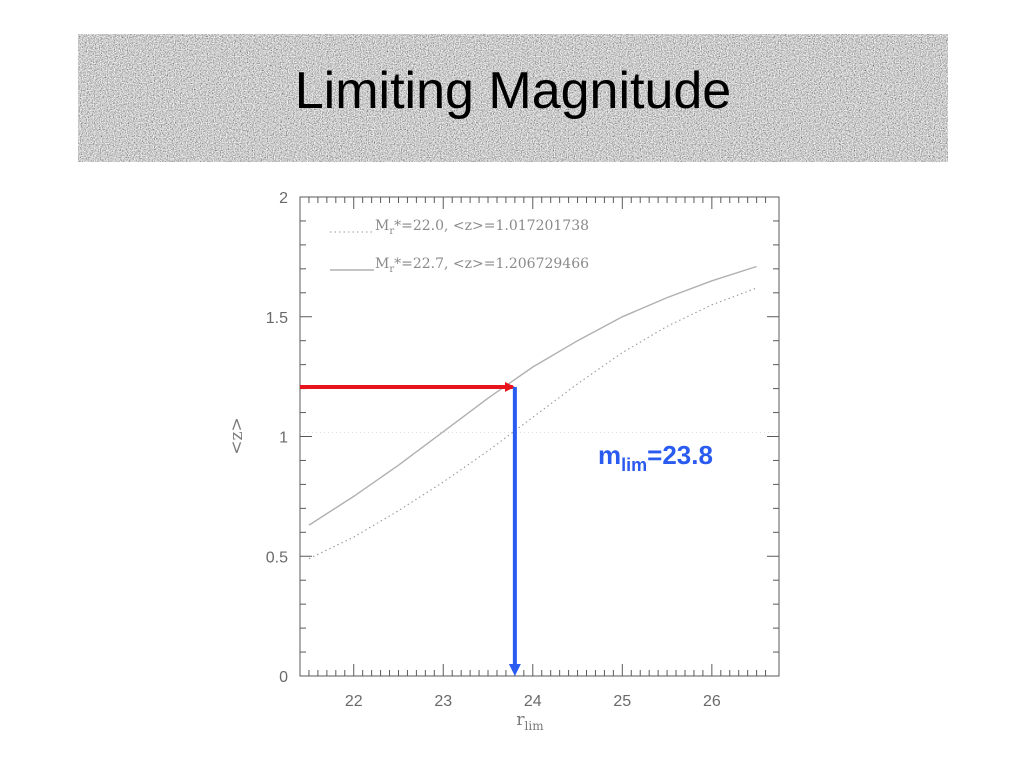 This screenshot has height=768, width=1024. I want to click on legend-label-solid: Mr*=22.7, <z>=1.206729466, so click(482, 265).